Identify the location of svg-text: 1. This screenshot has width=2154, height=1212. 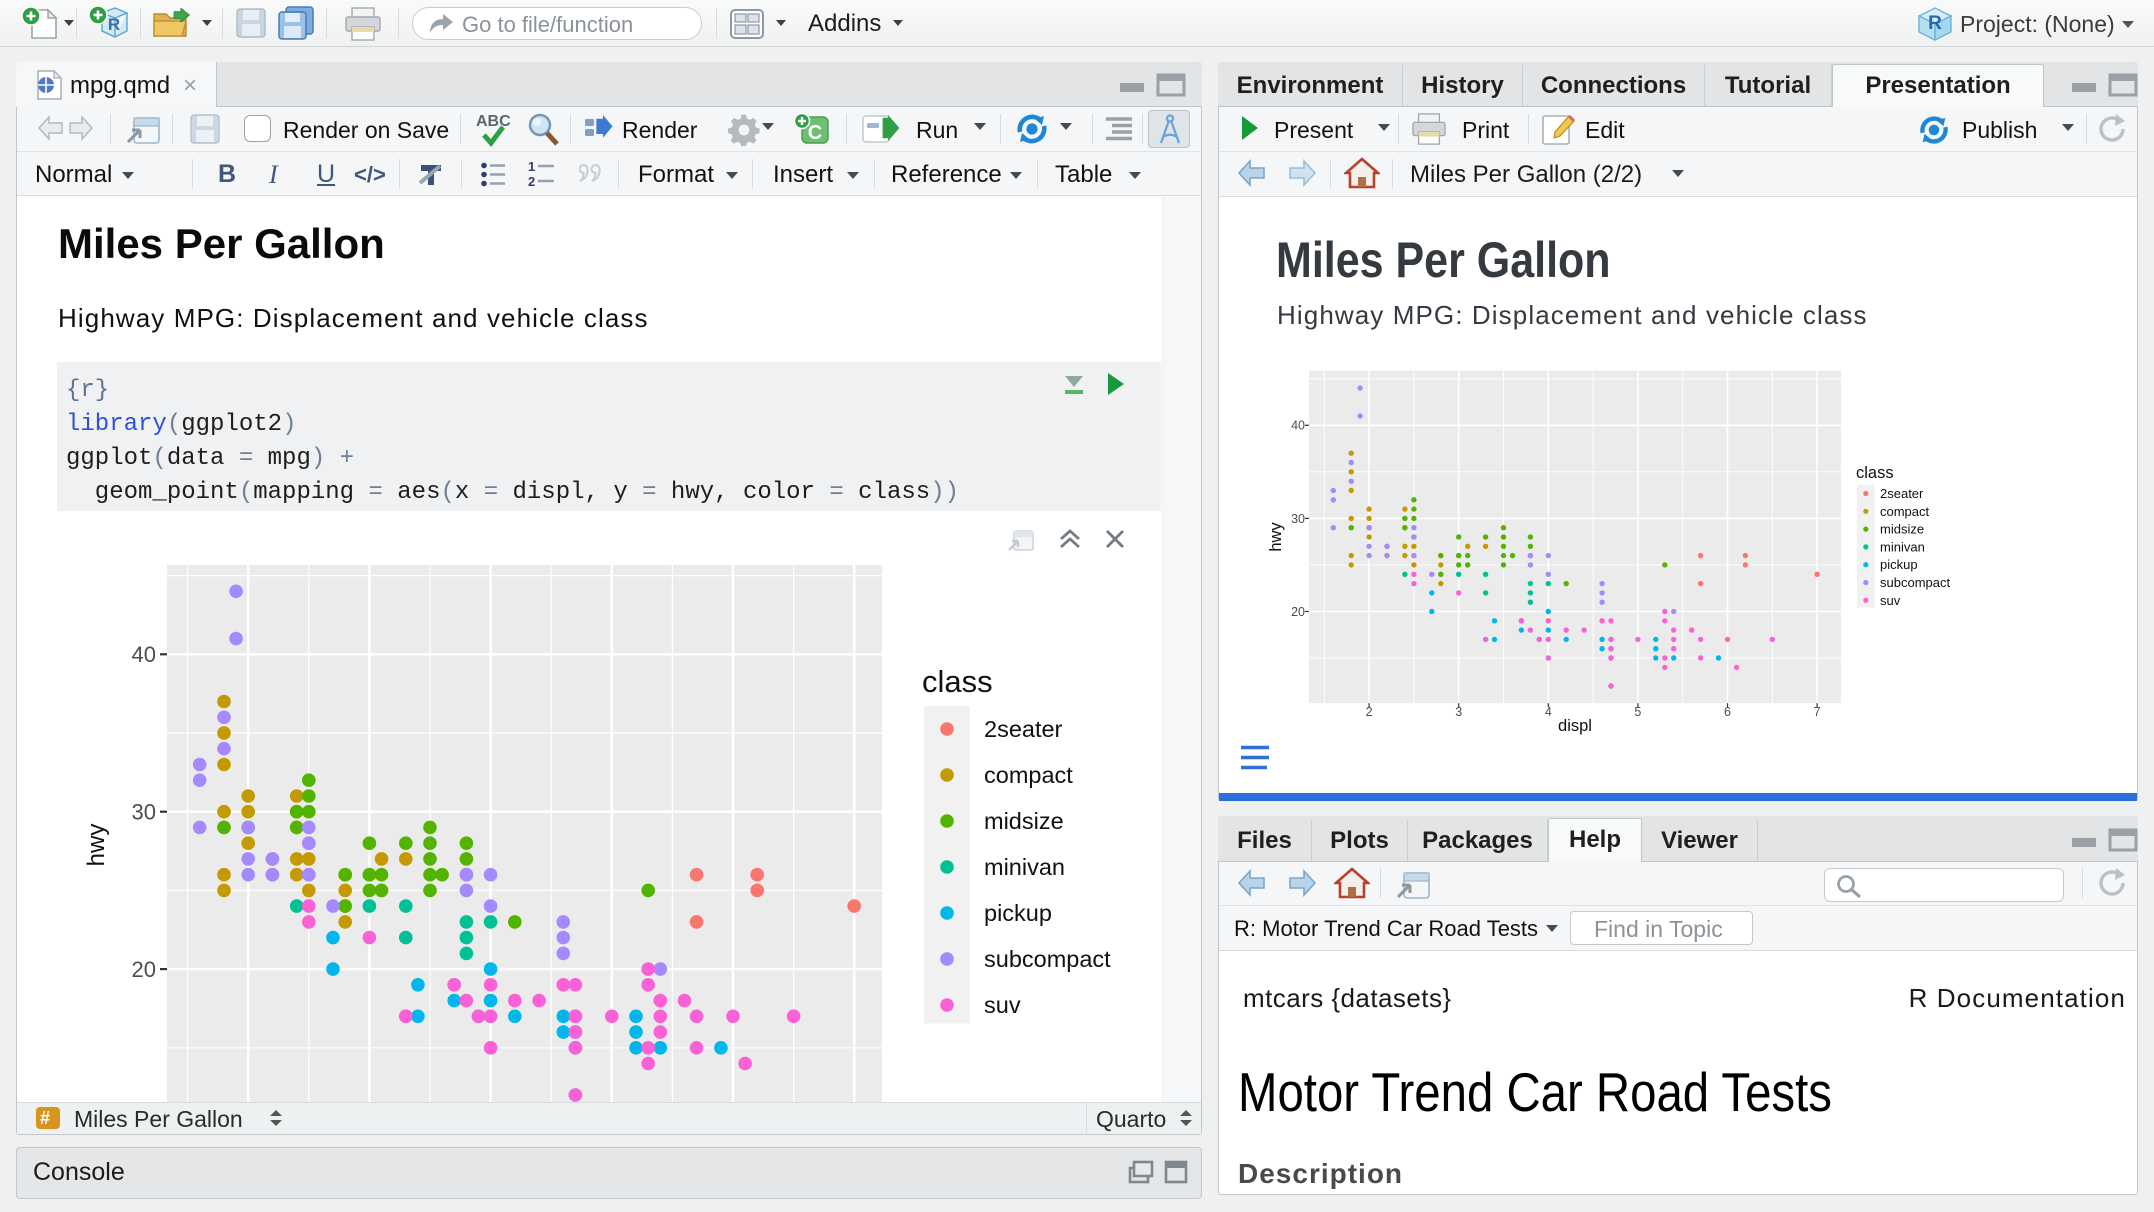
(531, 167).